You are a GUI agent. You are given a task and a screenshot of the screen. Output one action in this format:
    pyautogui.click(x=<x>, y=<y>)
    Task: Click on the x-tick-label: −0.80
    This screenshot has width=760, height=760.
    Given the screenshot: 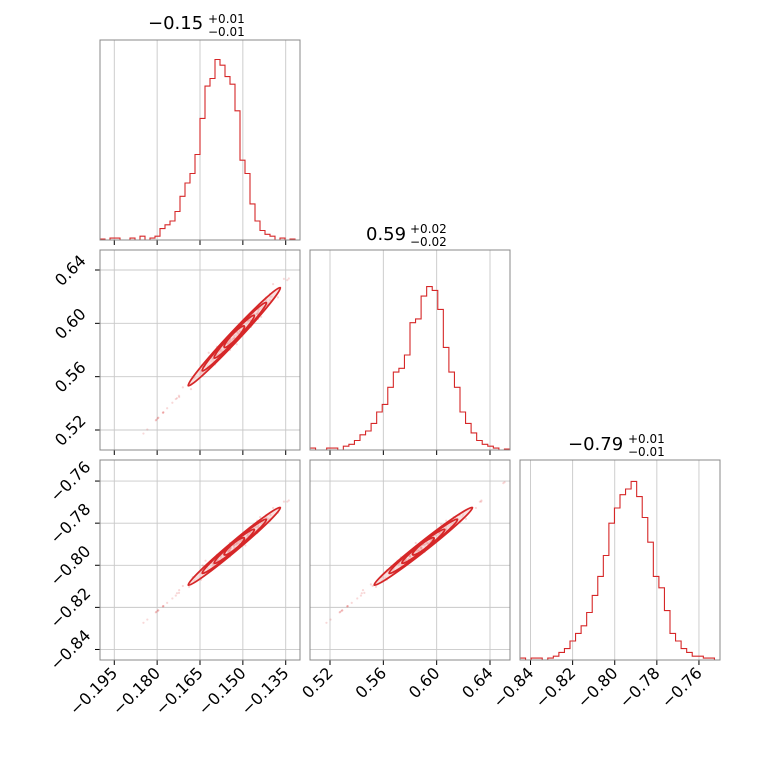 What is the action you would take?
    pyautogui.click(x=597, y=687)
    